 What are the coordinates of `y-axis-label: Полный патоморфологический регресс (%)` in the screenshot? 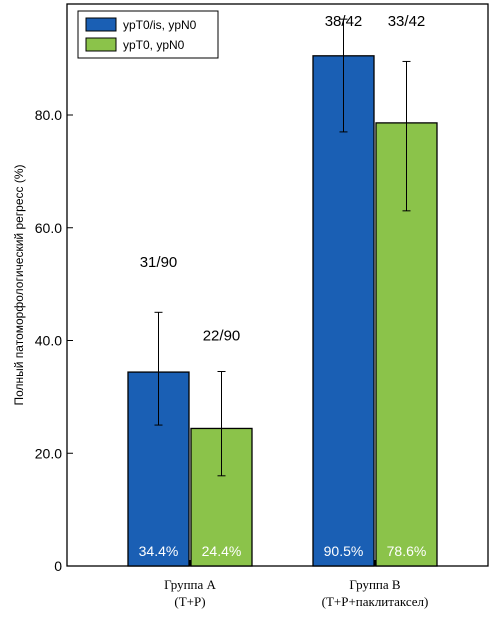 It's located at (19, 284).